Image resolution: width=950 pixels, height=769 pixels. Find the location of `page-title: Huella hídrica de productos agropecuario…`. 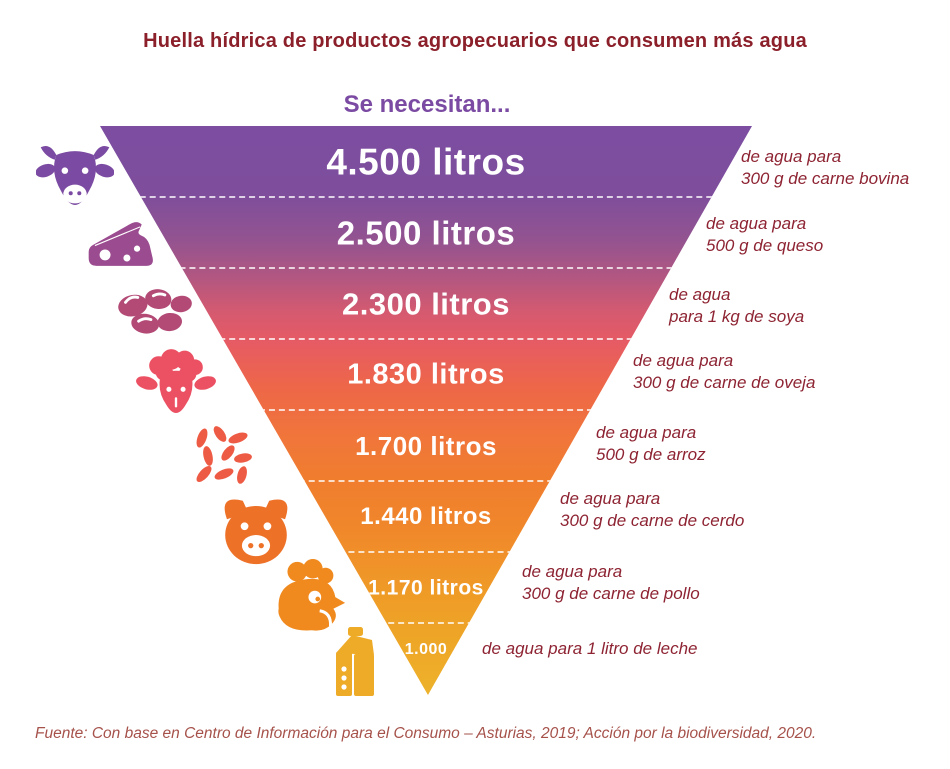

page-title: Huella hídrica de productos agropecuario… is located at coordinates (475, 41).